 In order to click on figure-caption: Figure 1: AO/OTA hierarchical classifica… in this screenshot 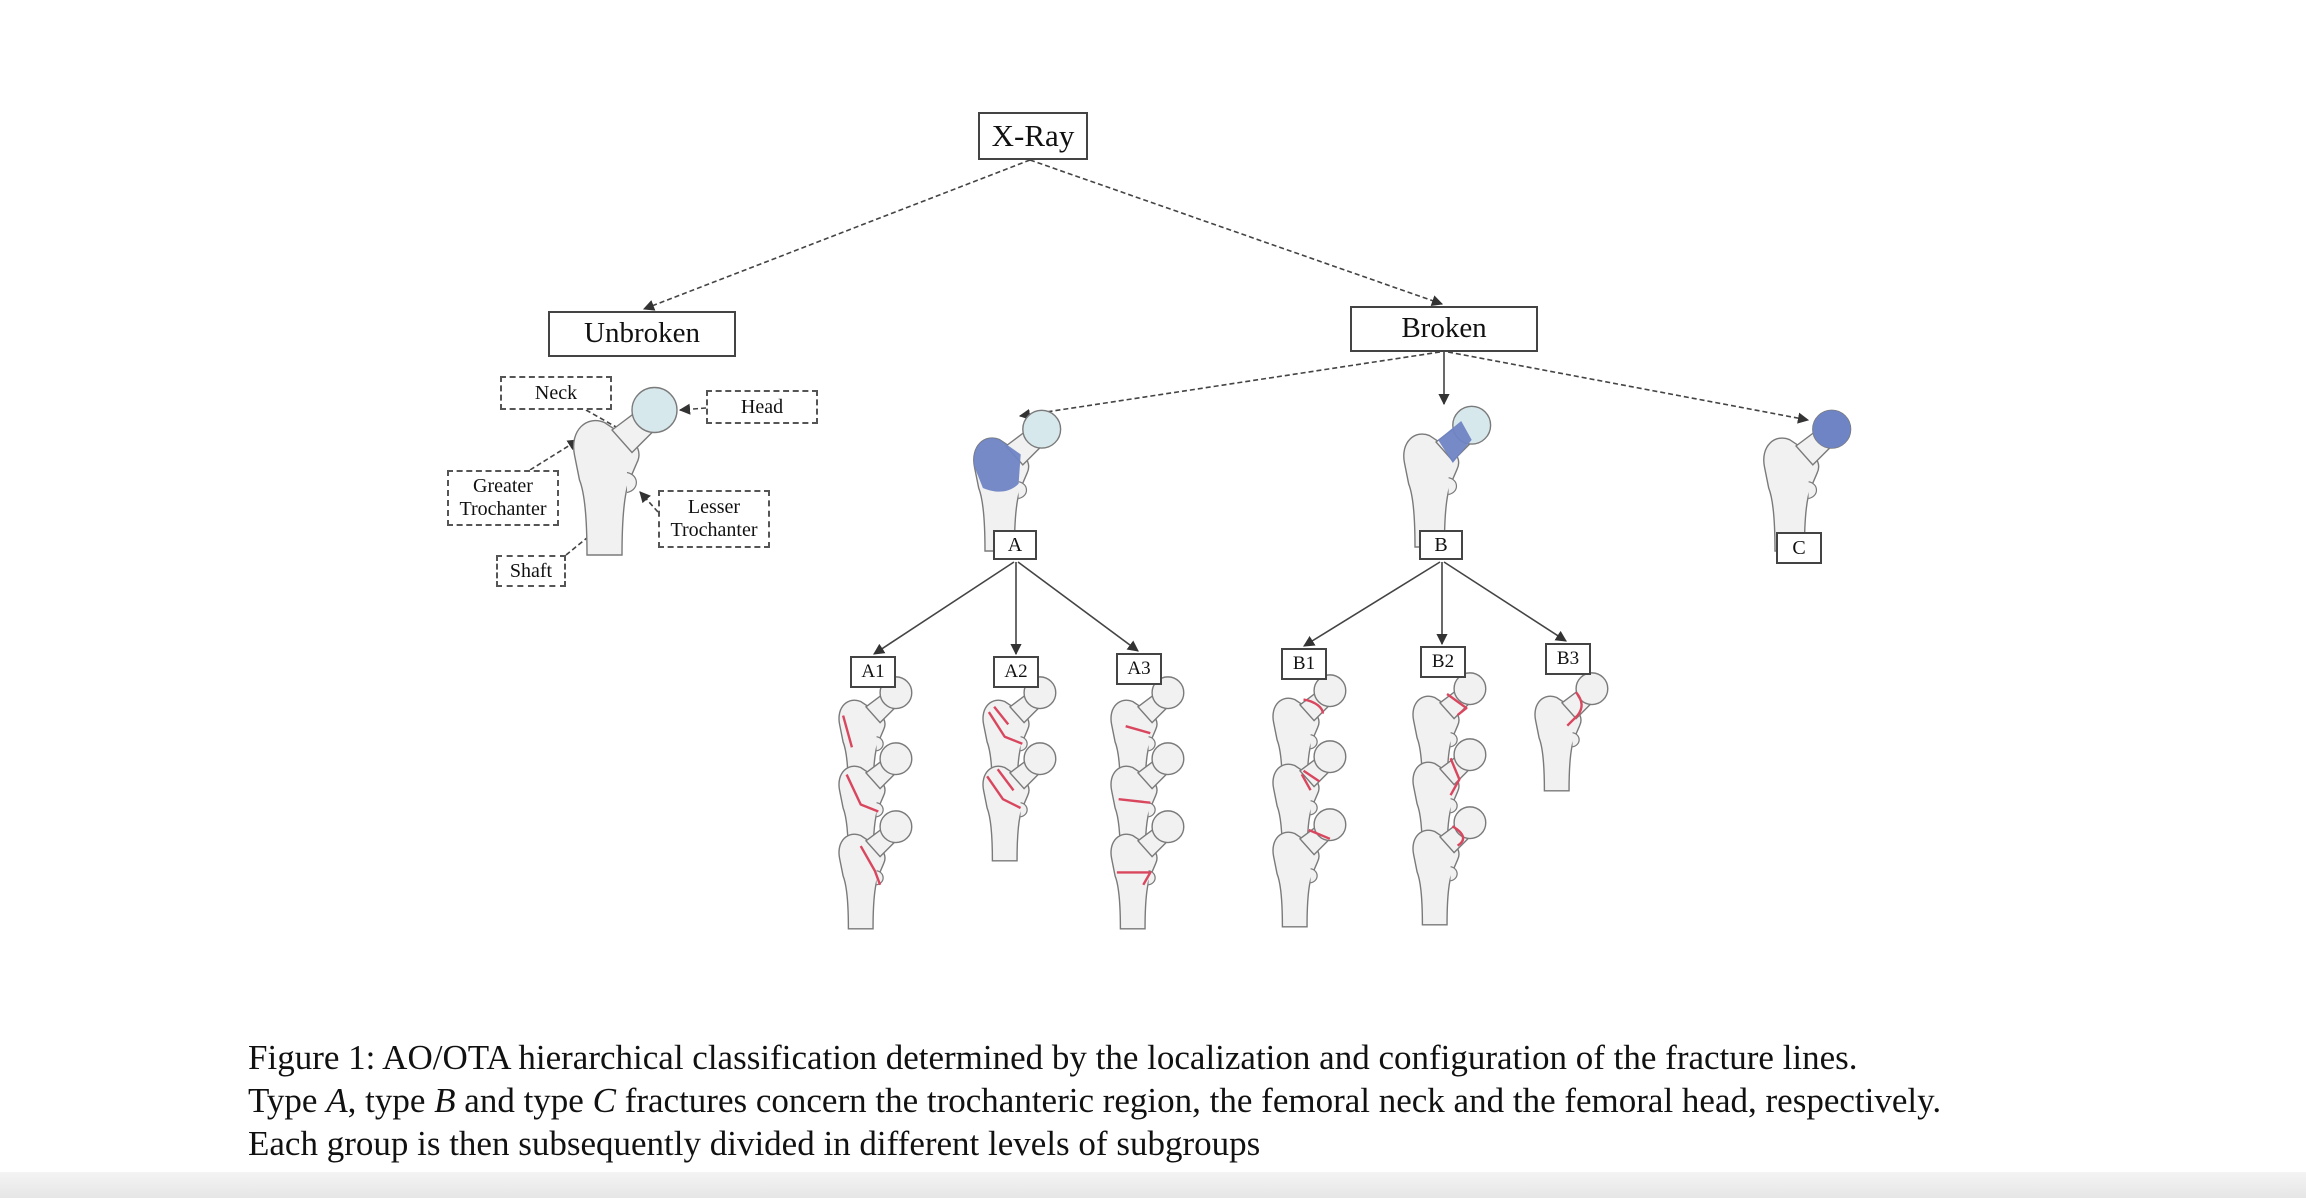, I will do `click(1188, 1100)`.